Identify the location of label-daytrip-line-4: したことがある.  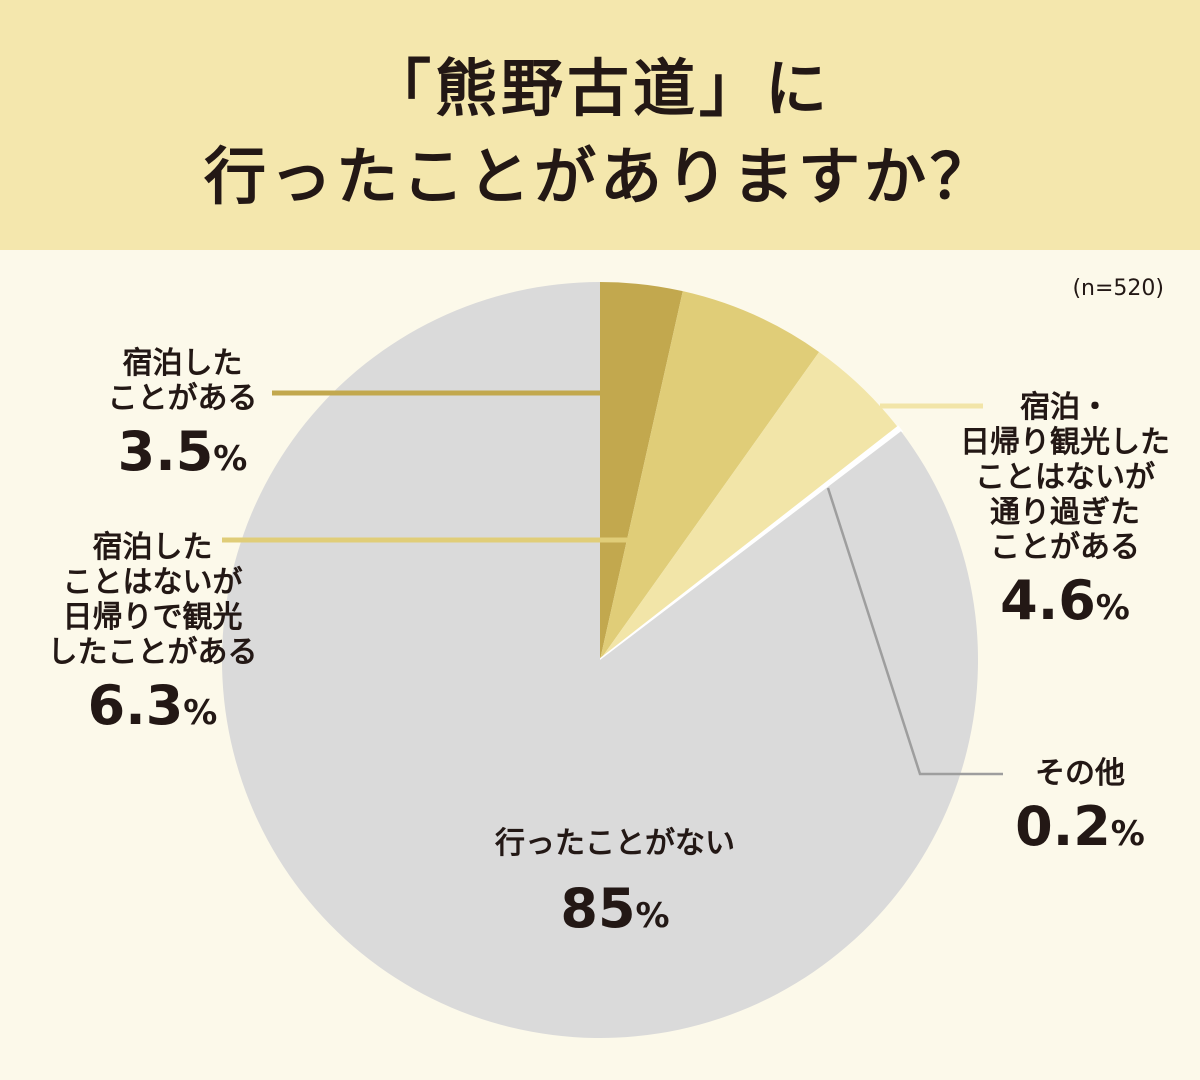
(152, 652).